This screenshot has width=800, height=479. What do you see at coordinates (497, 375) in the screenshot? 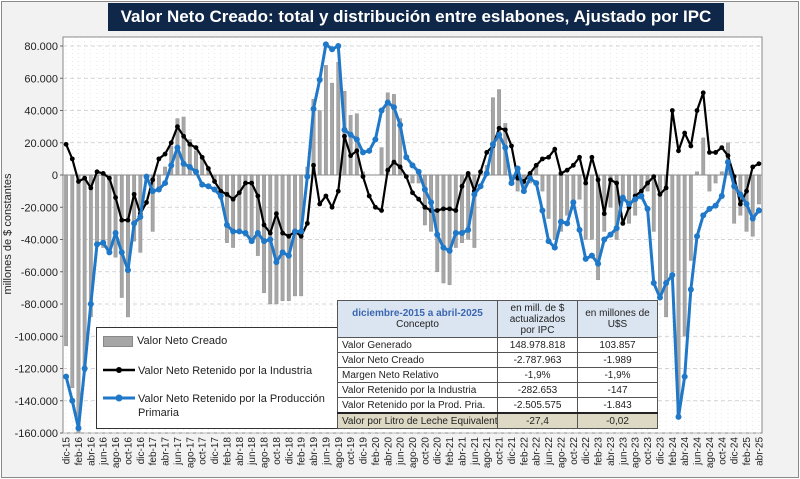
I see `table-row: Margen Neto Relativo -1,9% -1,9%` at bounding box center [497, 375].